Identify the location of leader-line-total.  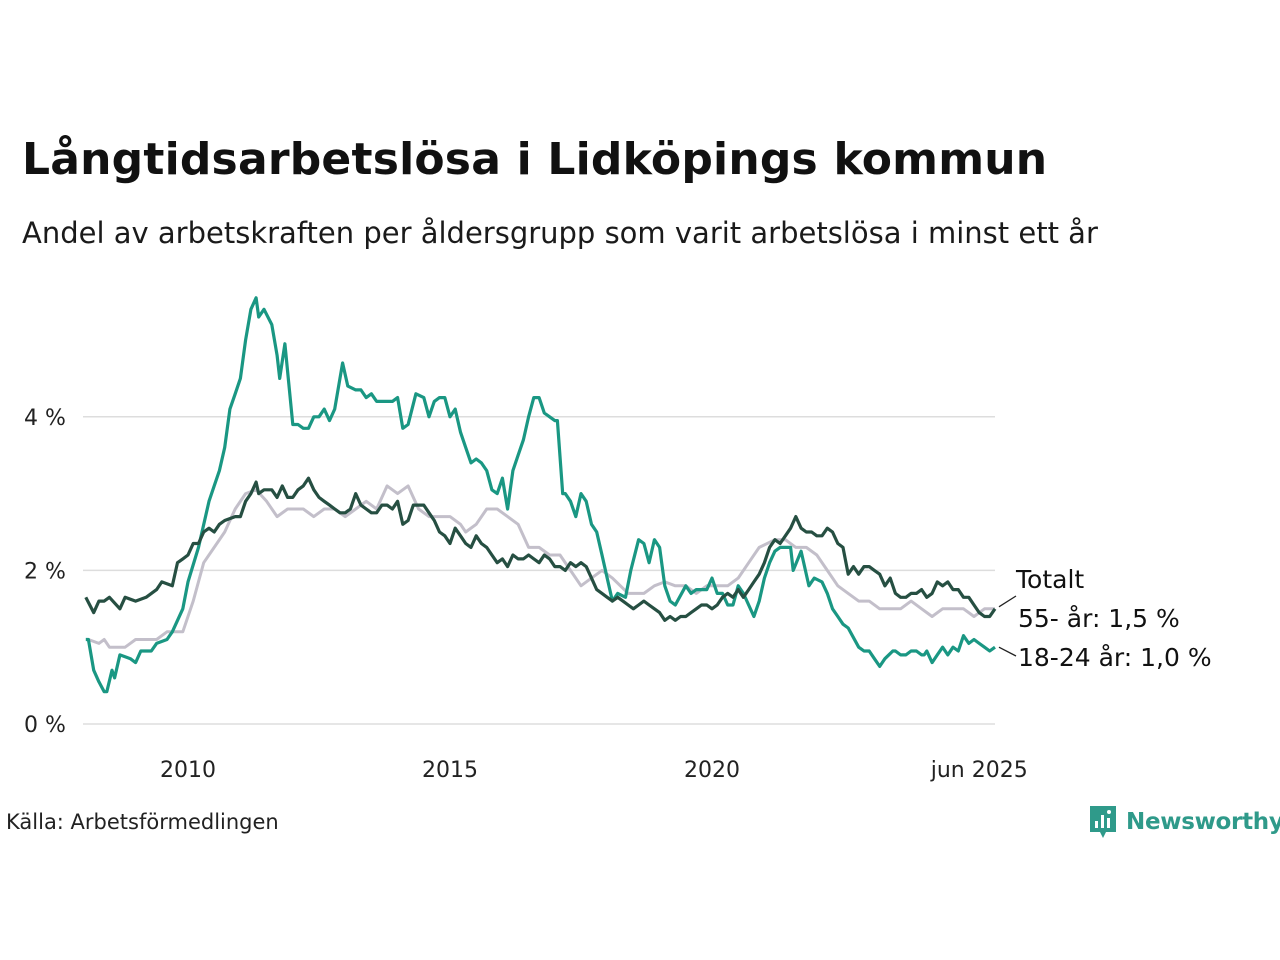
(1007, 601).